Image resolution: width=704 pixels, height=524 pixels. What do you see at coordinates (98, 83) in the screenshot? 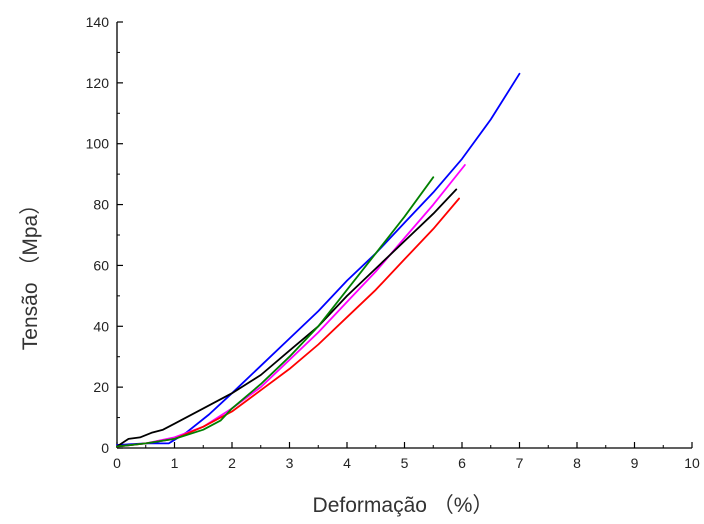
I see `y-tick-label: 120` at bounding box center [98, 83].